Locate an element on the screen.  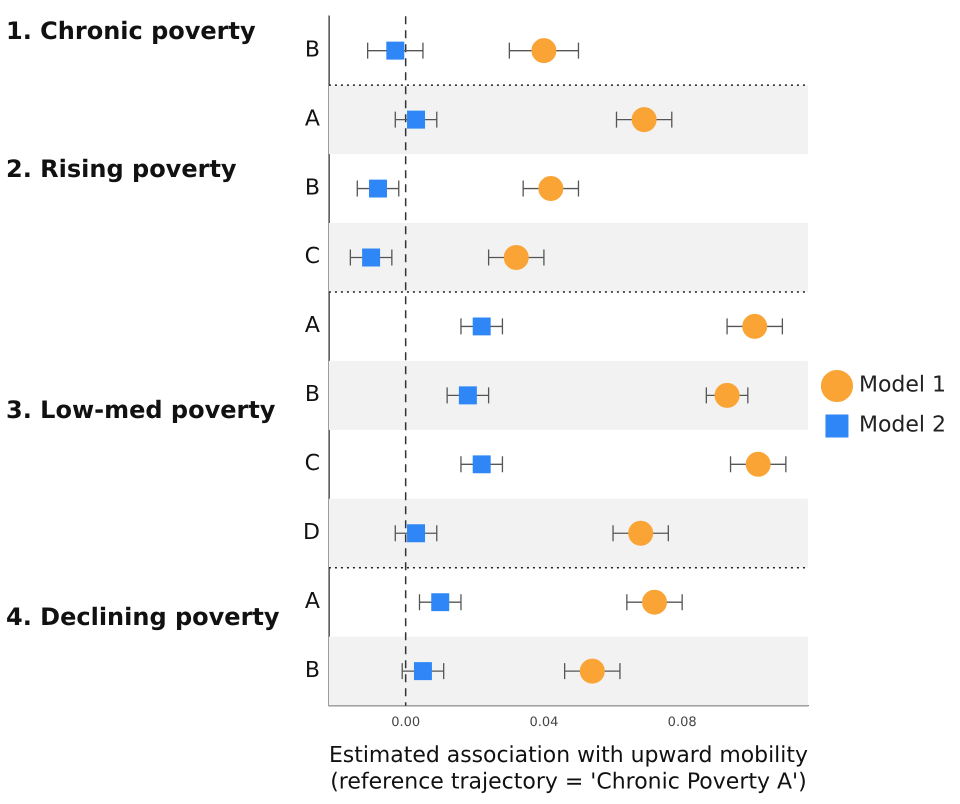
legend-label: Model 1 is located at coordinates (902, 385).